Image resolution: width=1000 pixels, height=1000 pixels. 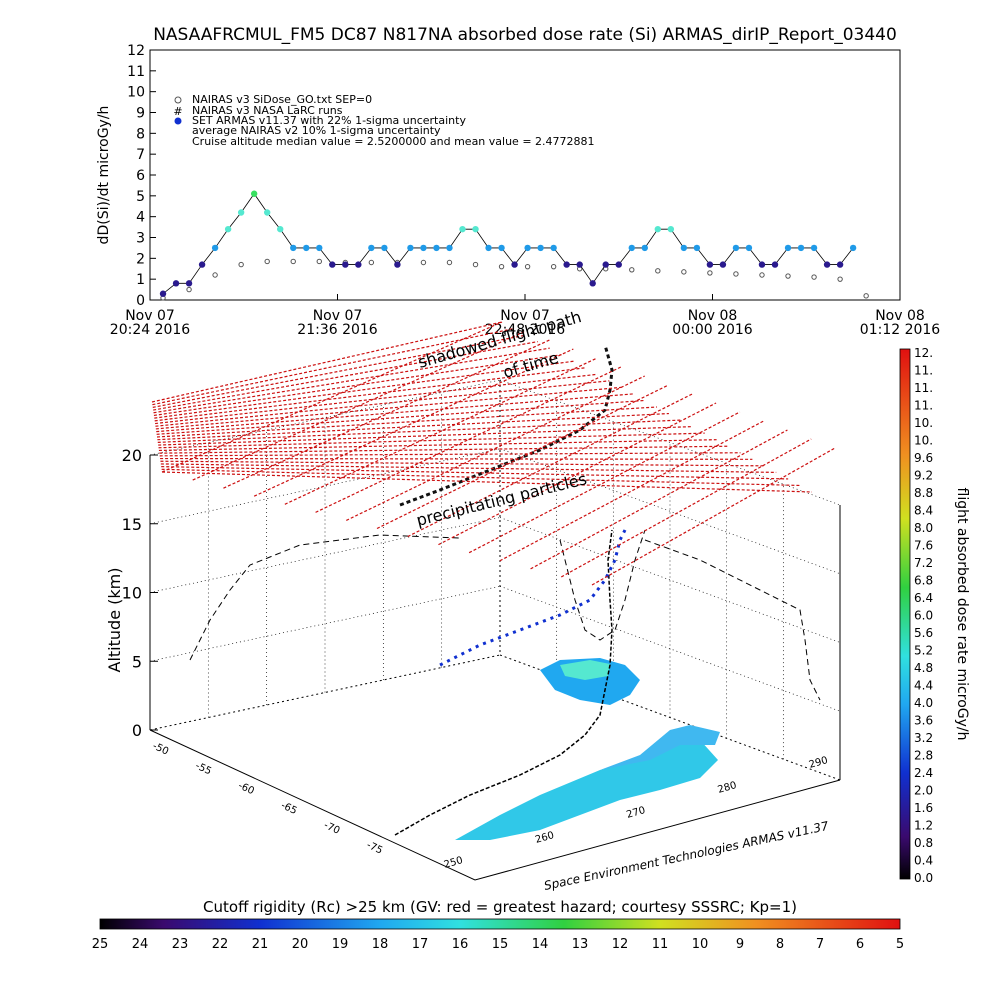 I want to click on dose-colorbar-tick: 5.6, so click(x=923, y=633).